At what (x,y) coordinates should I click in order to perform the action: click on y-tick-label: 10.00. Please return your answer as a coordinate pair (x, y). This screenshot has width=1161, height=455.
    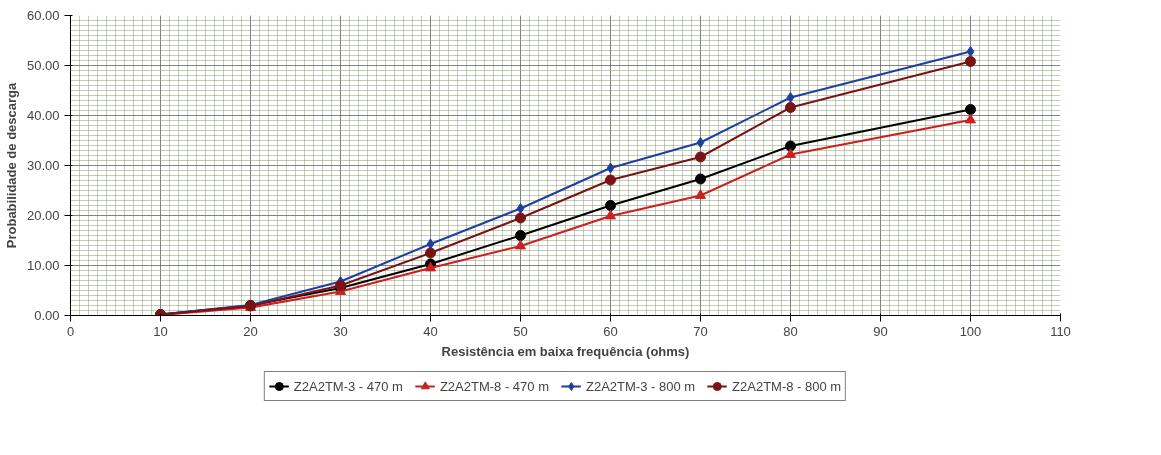
    Looking at the image, I should click on (43, 265).